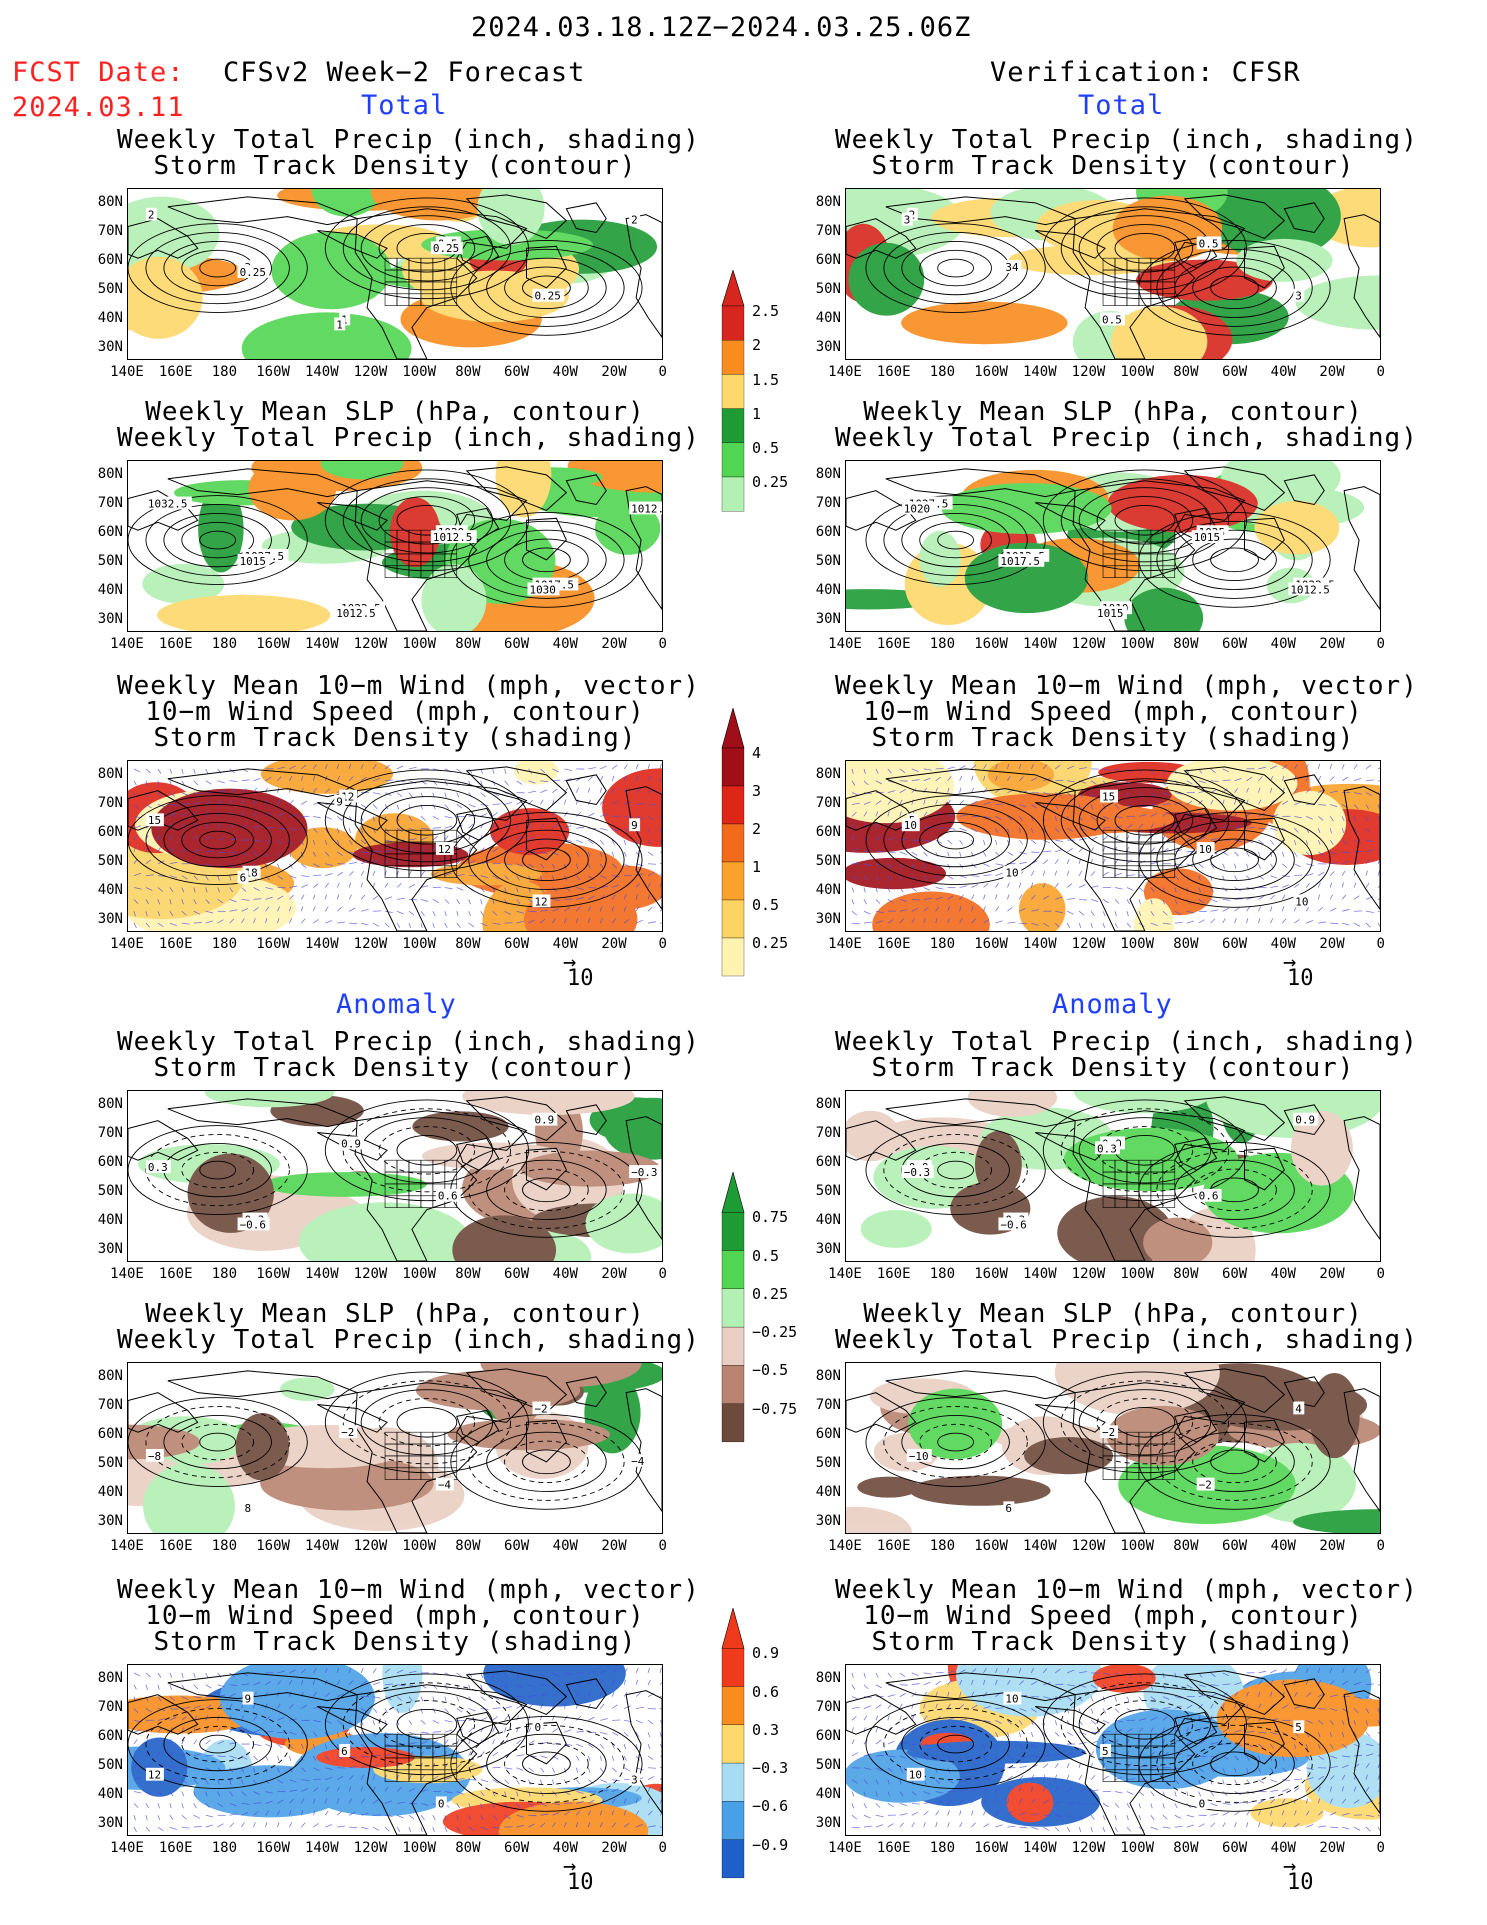 This screenshot has height=1925, width=1487. I want to click on panel-p5l-contour, so click(217, 1442).